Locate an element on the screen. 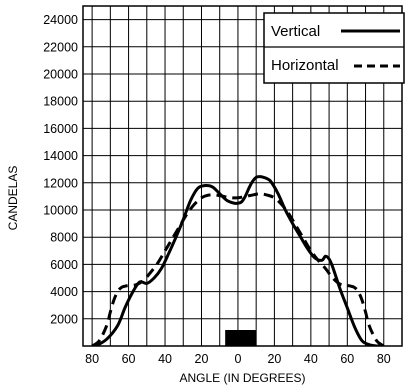  x-axis-ticks: 80 60 40 20 0 20 40 60 80 is located at coordinates (238, 359).